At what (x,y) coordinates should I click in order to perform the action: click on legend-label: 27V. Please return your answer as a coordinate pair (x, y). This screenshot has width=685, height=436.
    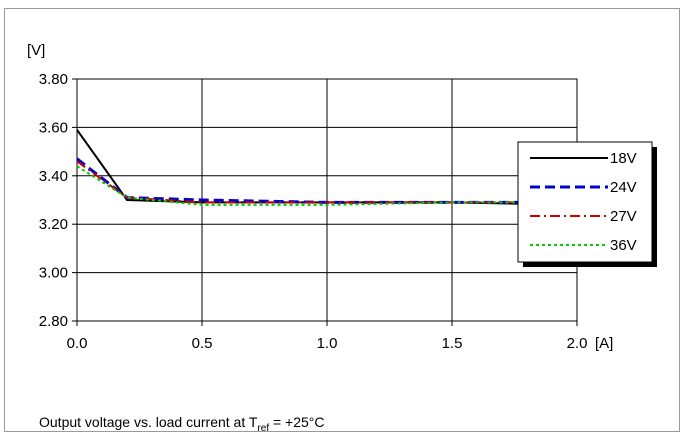
    Looking at the image, I should click on (623, 216).